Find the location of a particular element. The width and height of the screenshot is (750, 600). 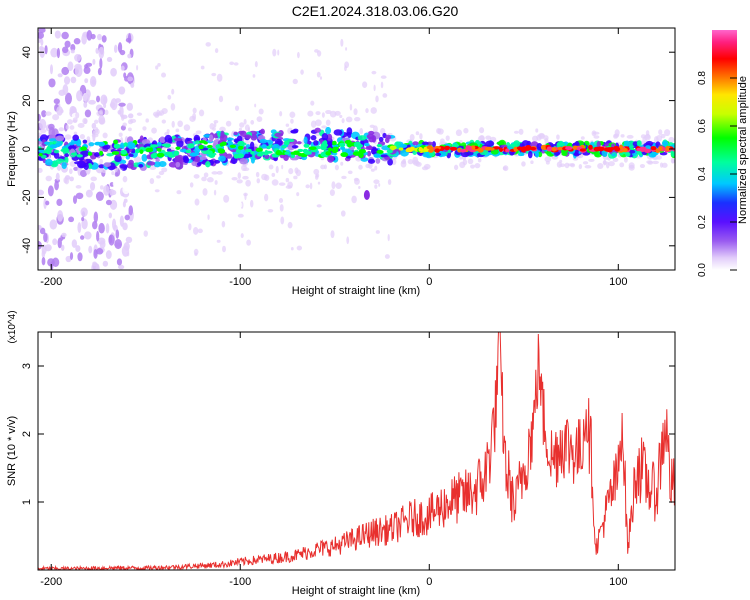

spectrogram-x-tick-label: 100 is located at coordinates (618, 282).